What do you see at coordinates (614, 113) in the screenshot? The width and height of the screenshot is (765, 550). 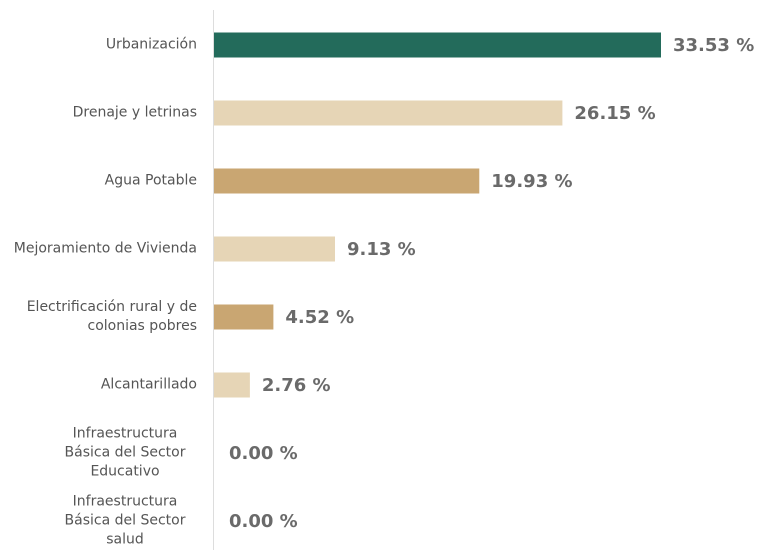 I see `value-label: 26.15 %` at bounding box center [614, 113].